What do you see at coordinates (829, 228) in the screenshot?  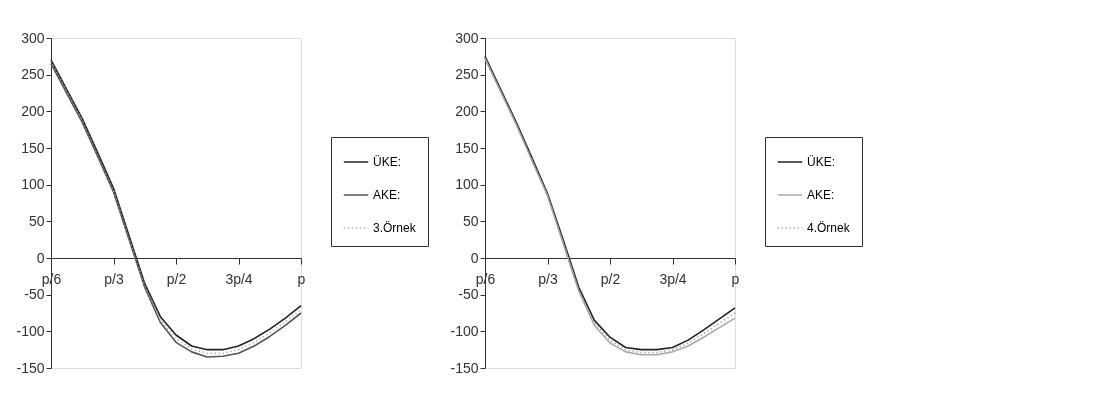 I see `legend-label: 4.Örnek` at bounding box center [829, 228].